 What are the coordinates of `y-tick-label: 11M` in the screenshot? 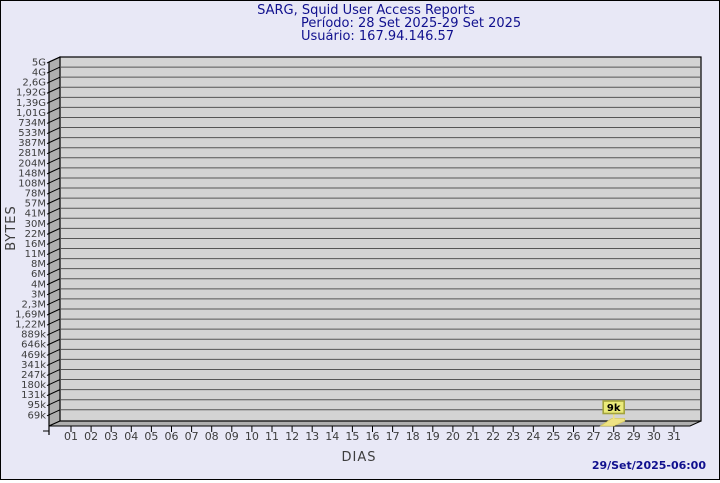 It's located at (35, 254).